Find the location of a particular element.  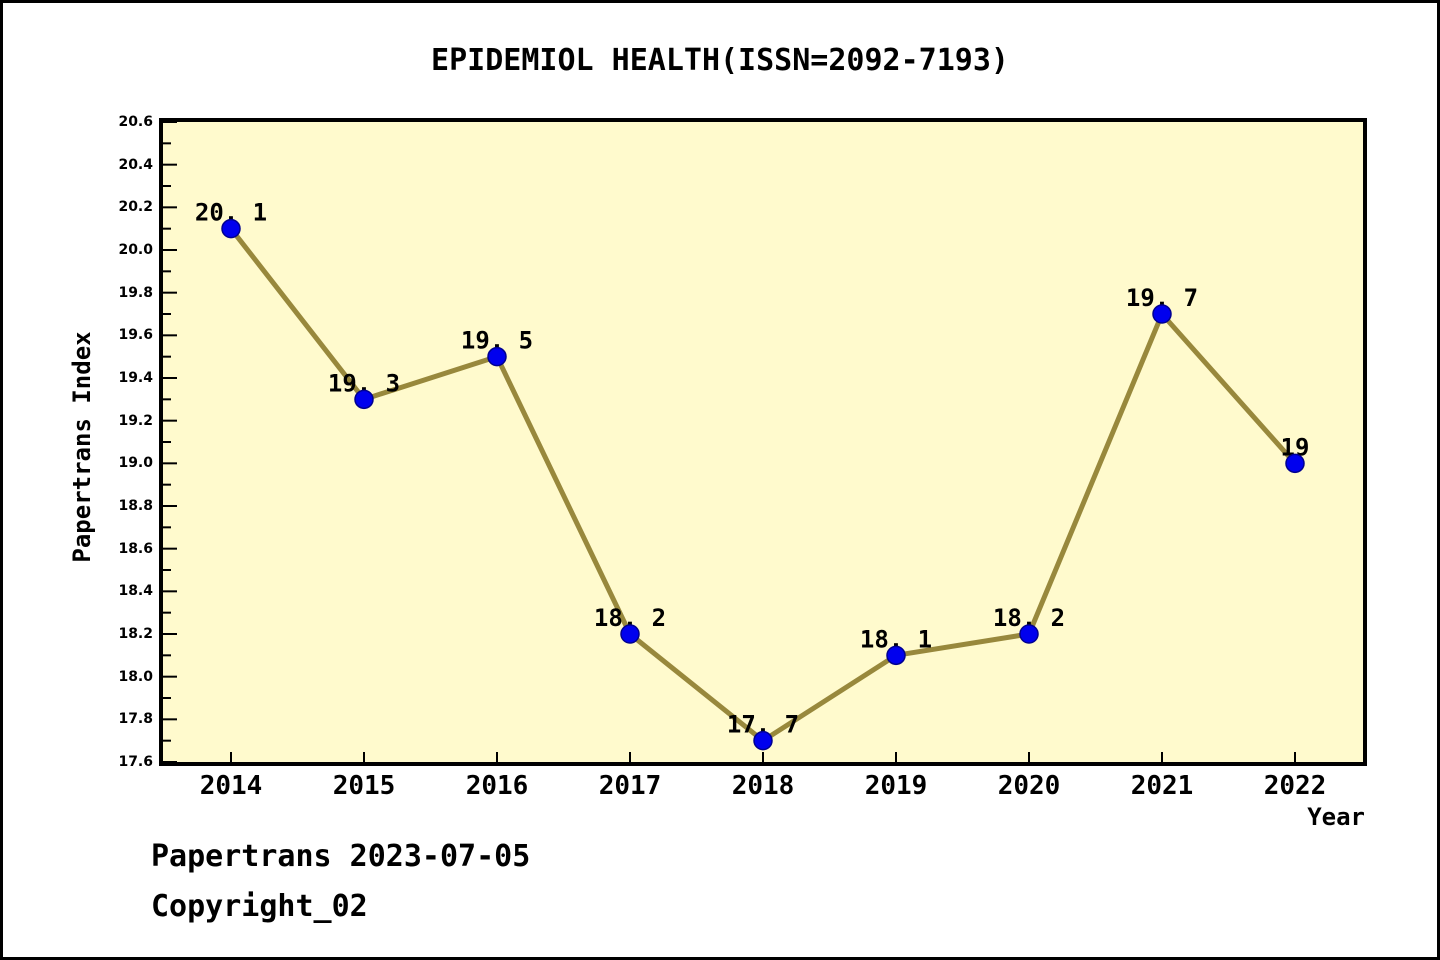

y-tick-label: 18.4 is located at coordinates (135, 591).